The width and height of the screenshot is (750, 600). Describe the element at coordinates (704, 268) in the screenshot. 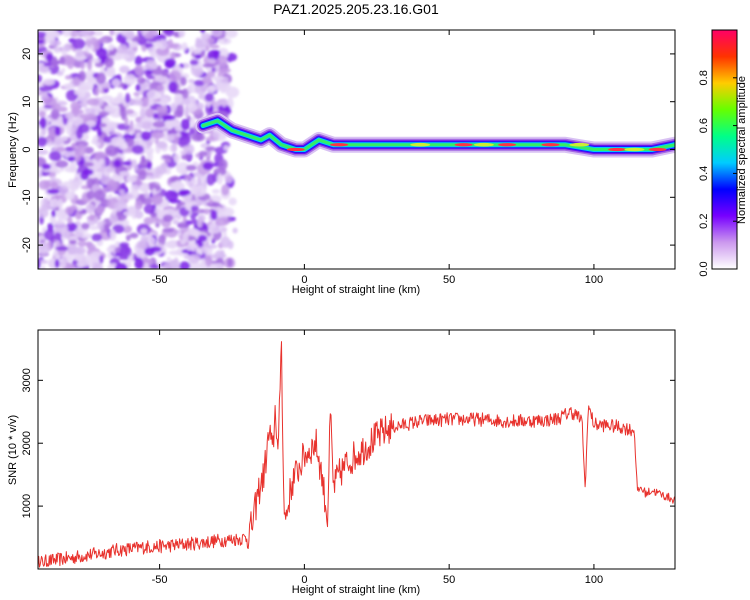

I see `colorbar-tick-label: 0.0` at that location.